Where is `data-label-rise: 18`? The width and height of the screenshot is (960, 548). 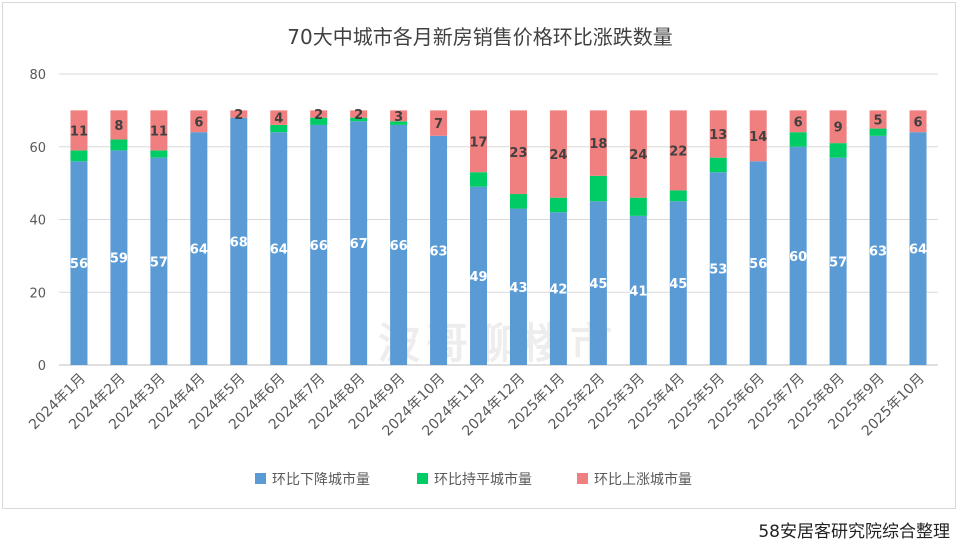 data-label-rise: 18 is located at coordinates (598, 144).